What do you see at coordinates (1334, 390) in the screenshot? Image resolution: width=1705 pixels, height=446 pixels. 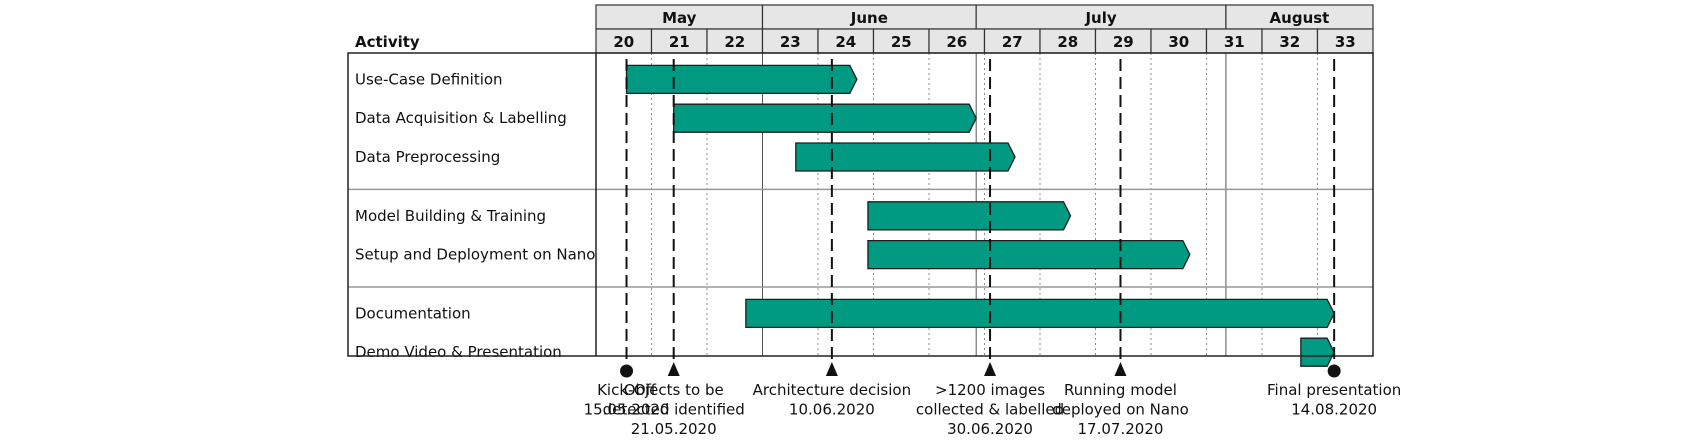 I see `milestone-label: Final presentation` at bounding box center [1334, 390].